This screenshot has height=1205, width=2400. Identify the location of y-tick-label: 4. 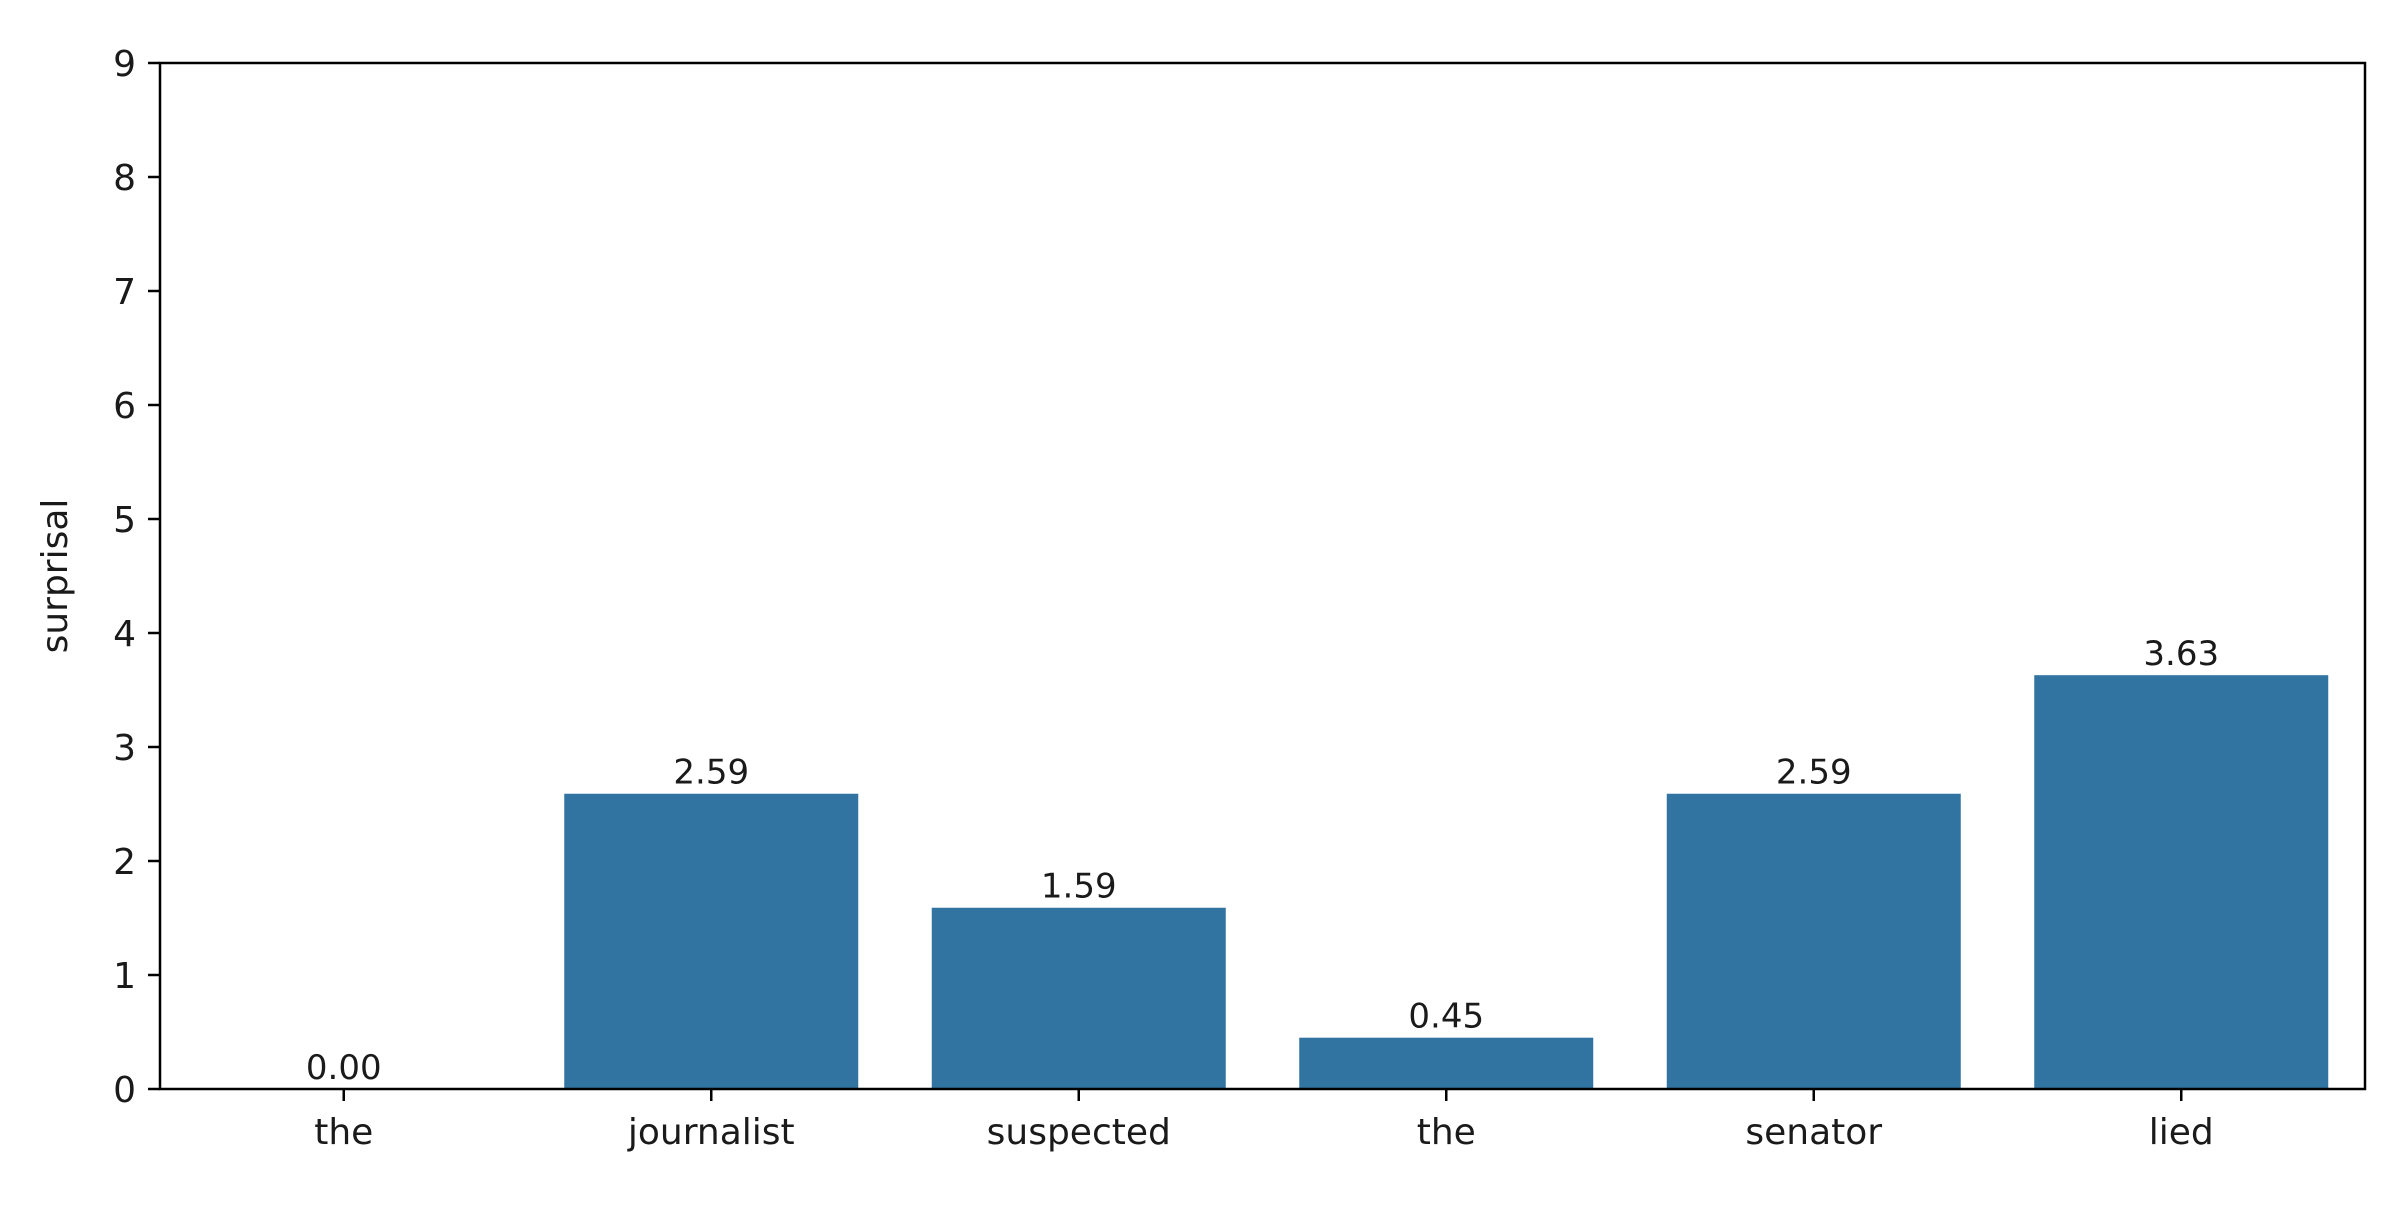
(124, 634).